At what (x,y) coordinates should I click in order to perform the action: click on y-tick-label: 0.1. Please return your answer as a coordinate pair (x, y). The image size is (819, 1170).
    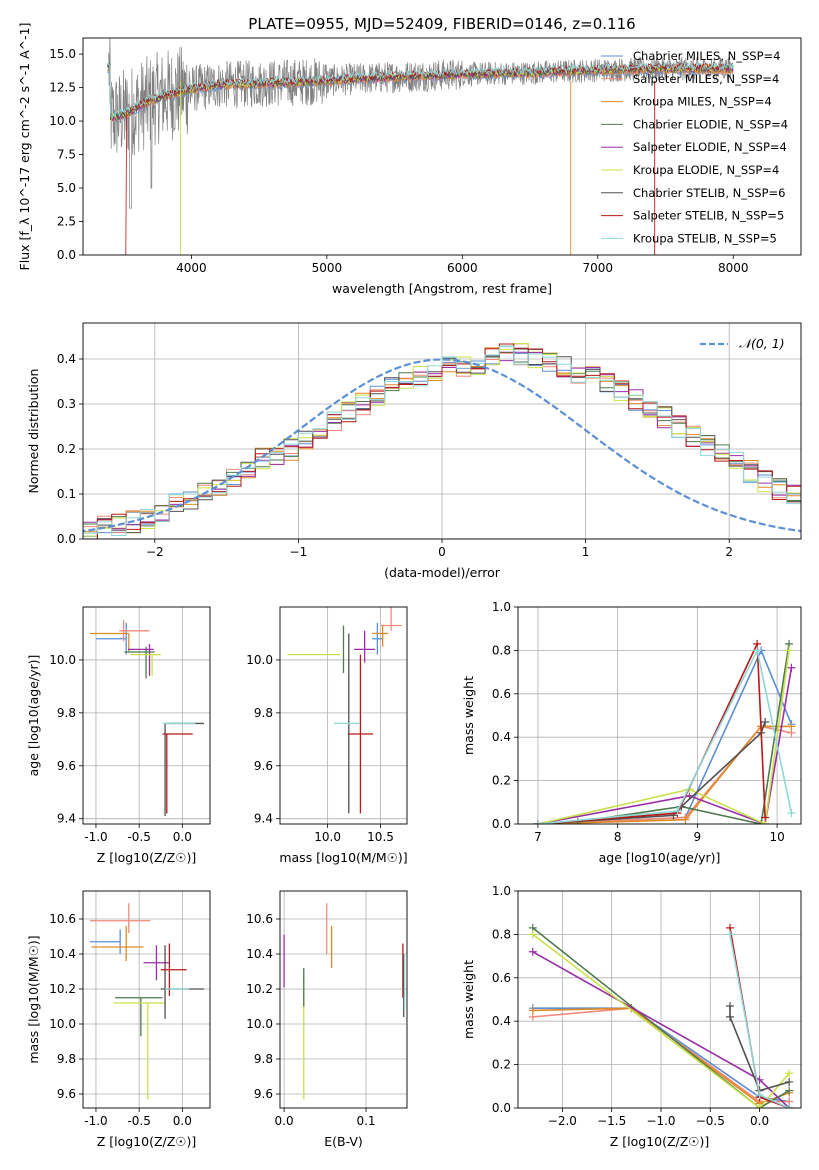
    Looking at the image, I should click on (66, 494).